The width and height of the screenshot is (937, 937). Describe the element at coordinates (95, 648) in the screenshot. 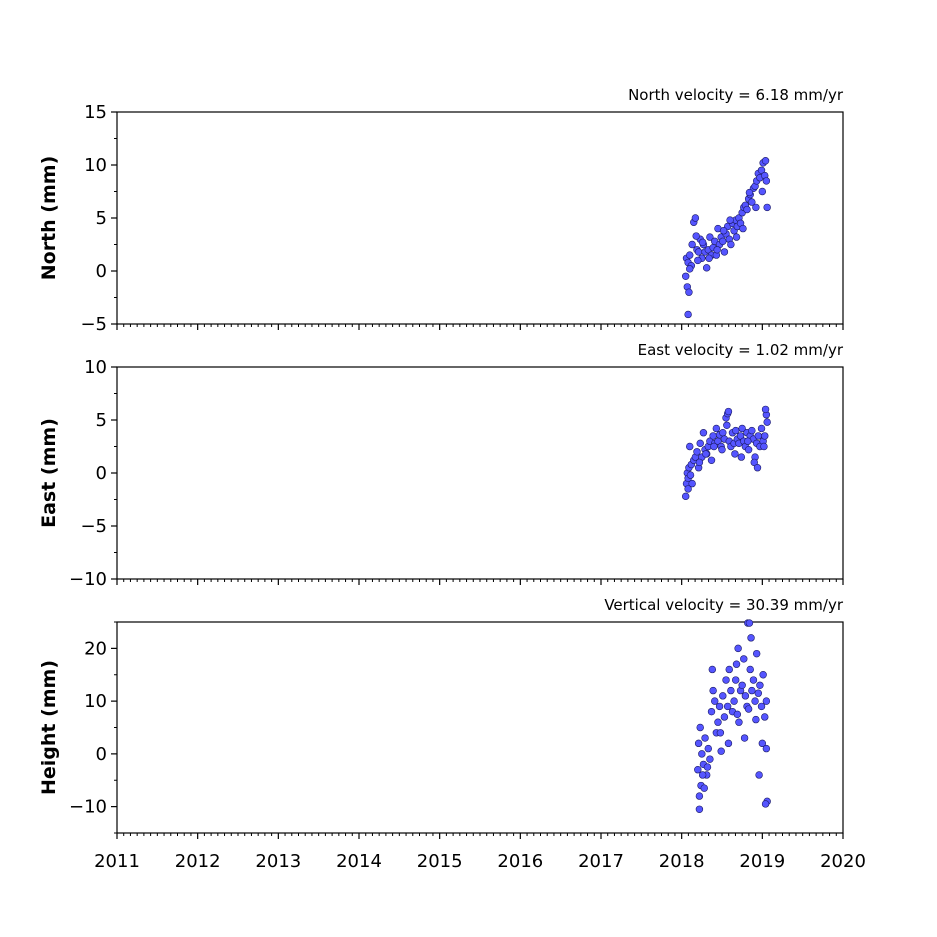

I see `y-tick-label: 20` at that location.